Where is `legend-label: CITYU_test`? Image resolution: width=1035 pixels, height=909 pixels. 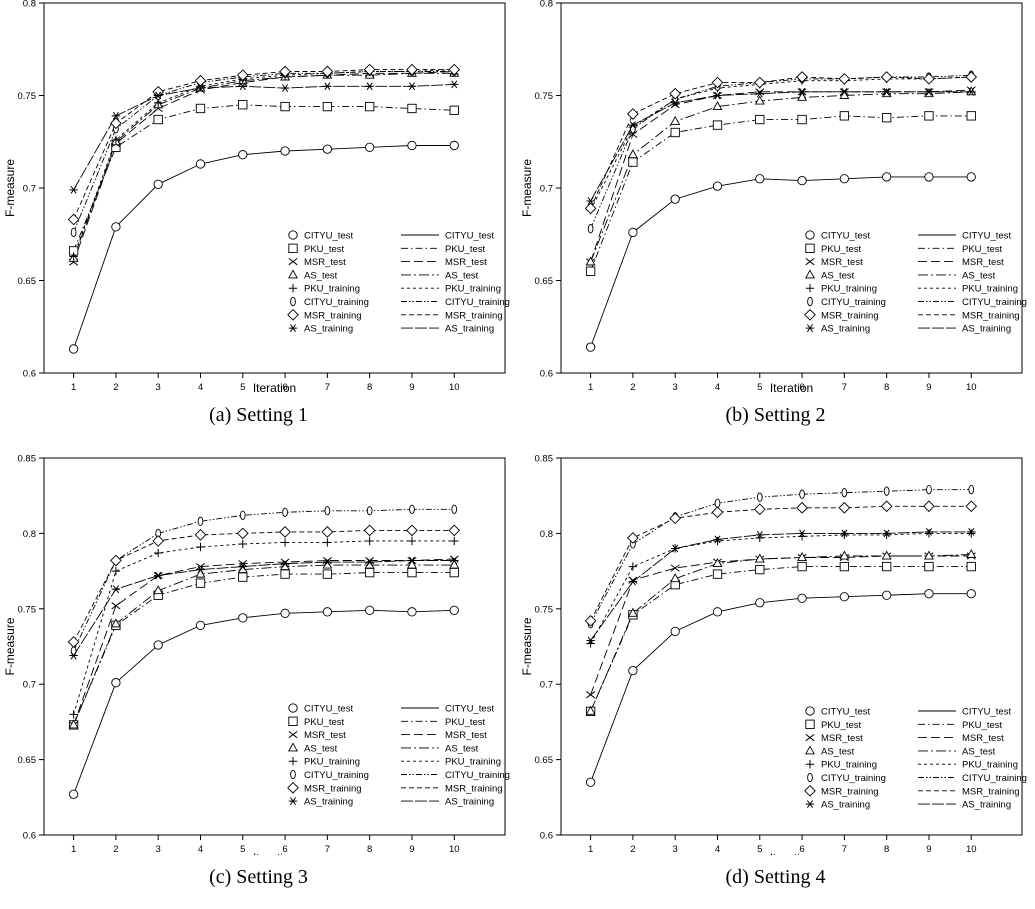
legend-label: CITYU_test is located at coordinates (986, 236).